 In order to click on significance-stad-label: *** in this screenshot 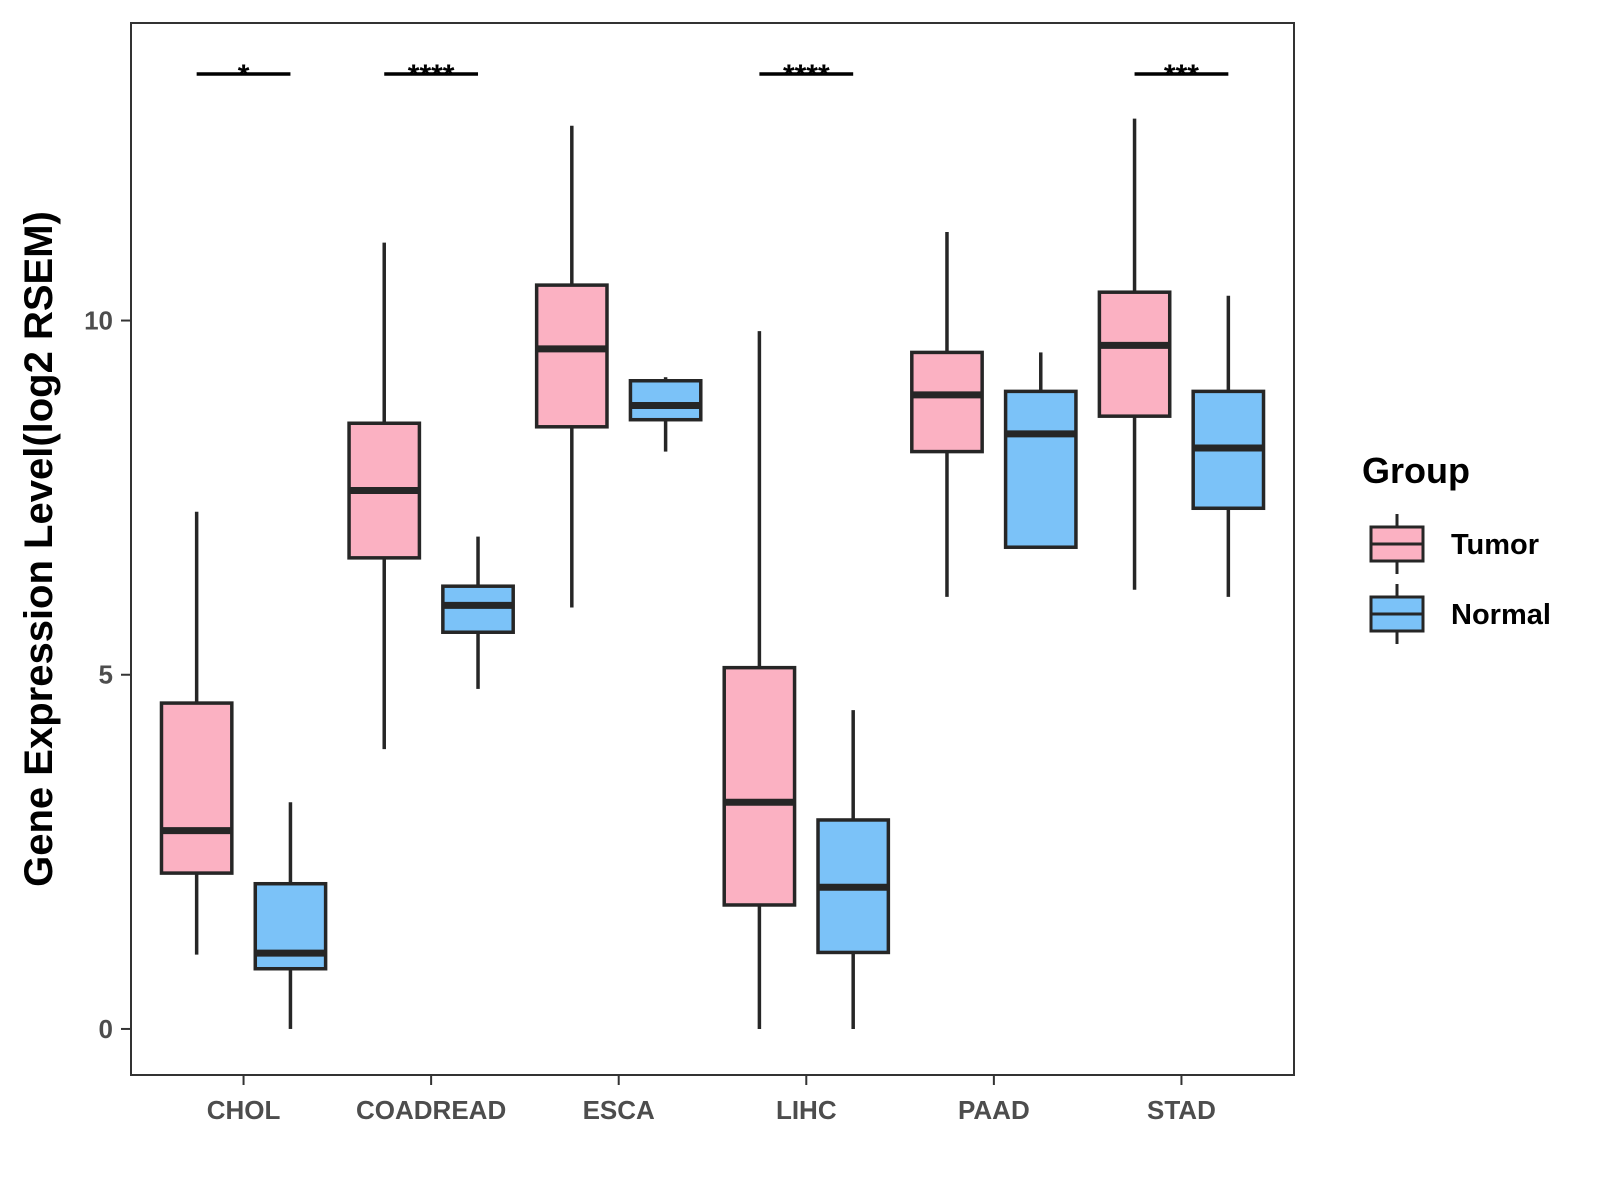, I will do `click(1181, 75)`.